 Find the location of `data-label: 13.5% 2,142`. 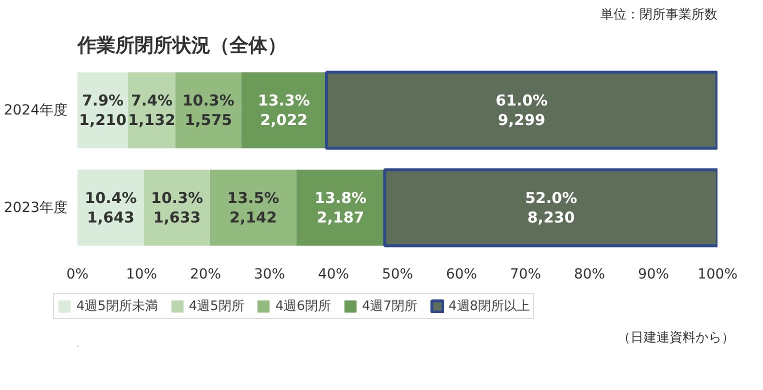

data-label: 13.5% 2,142 is located at coordinates (253, 207).